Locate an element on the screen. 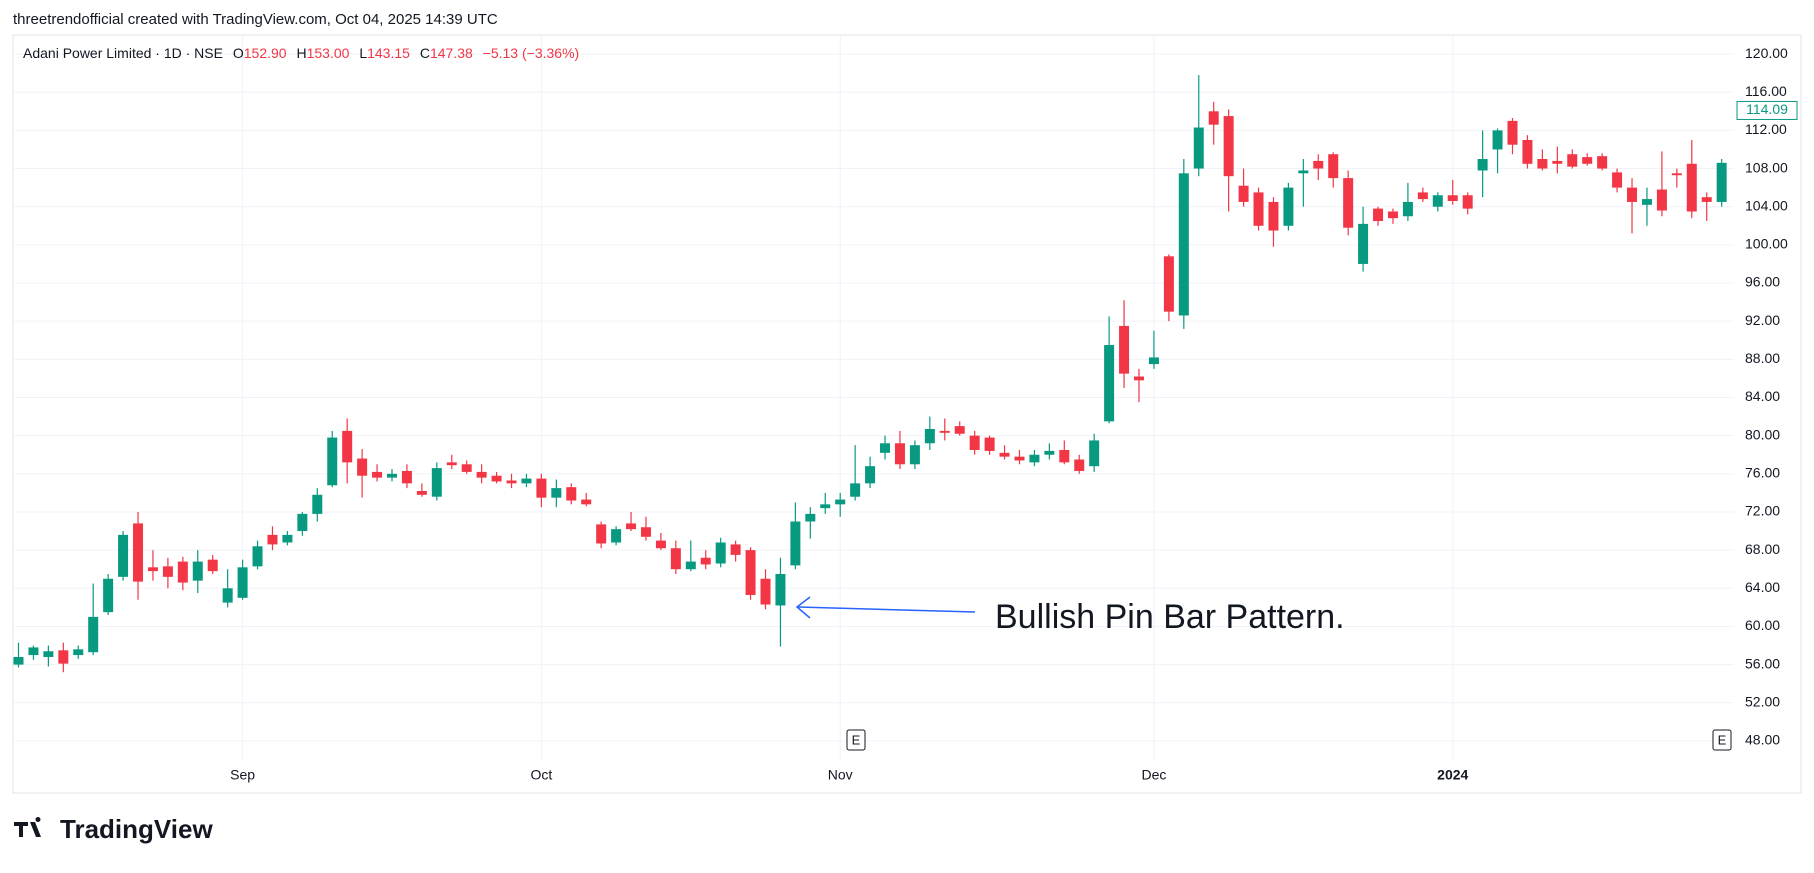 The height and width of the screenshot is (873, 1814). y-tick-label: 56.00 is located at coordinates (1762, 663).